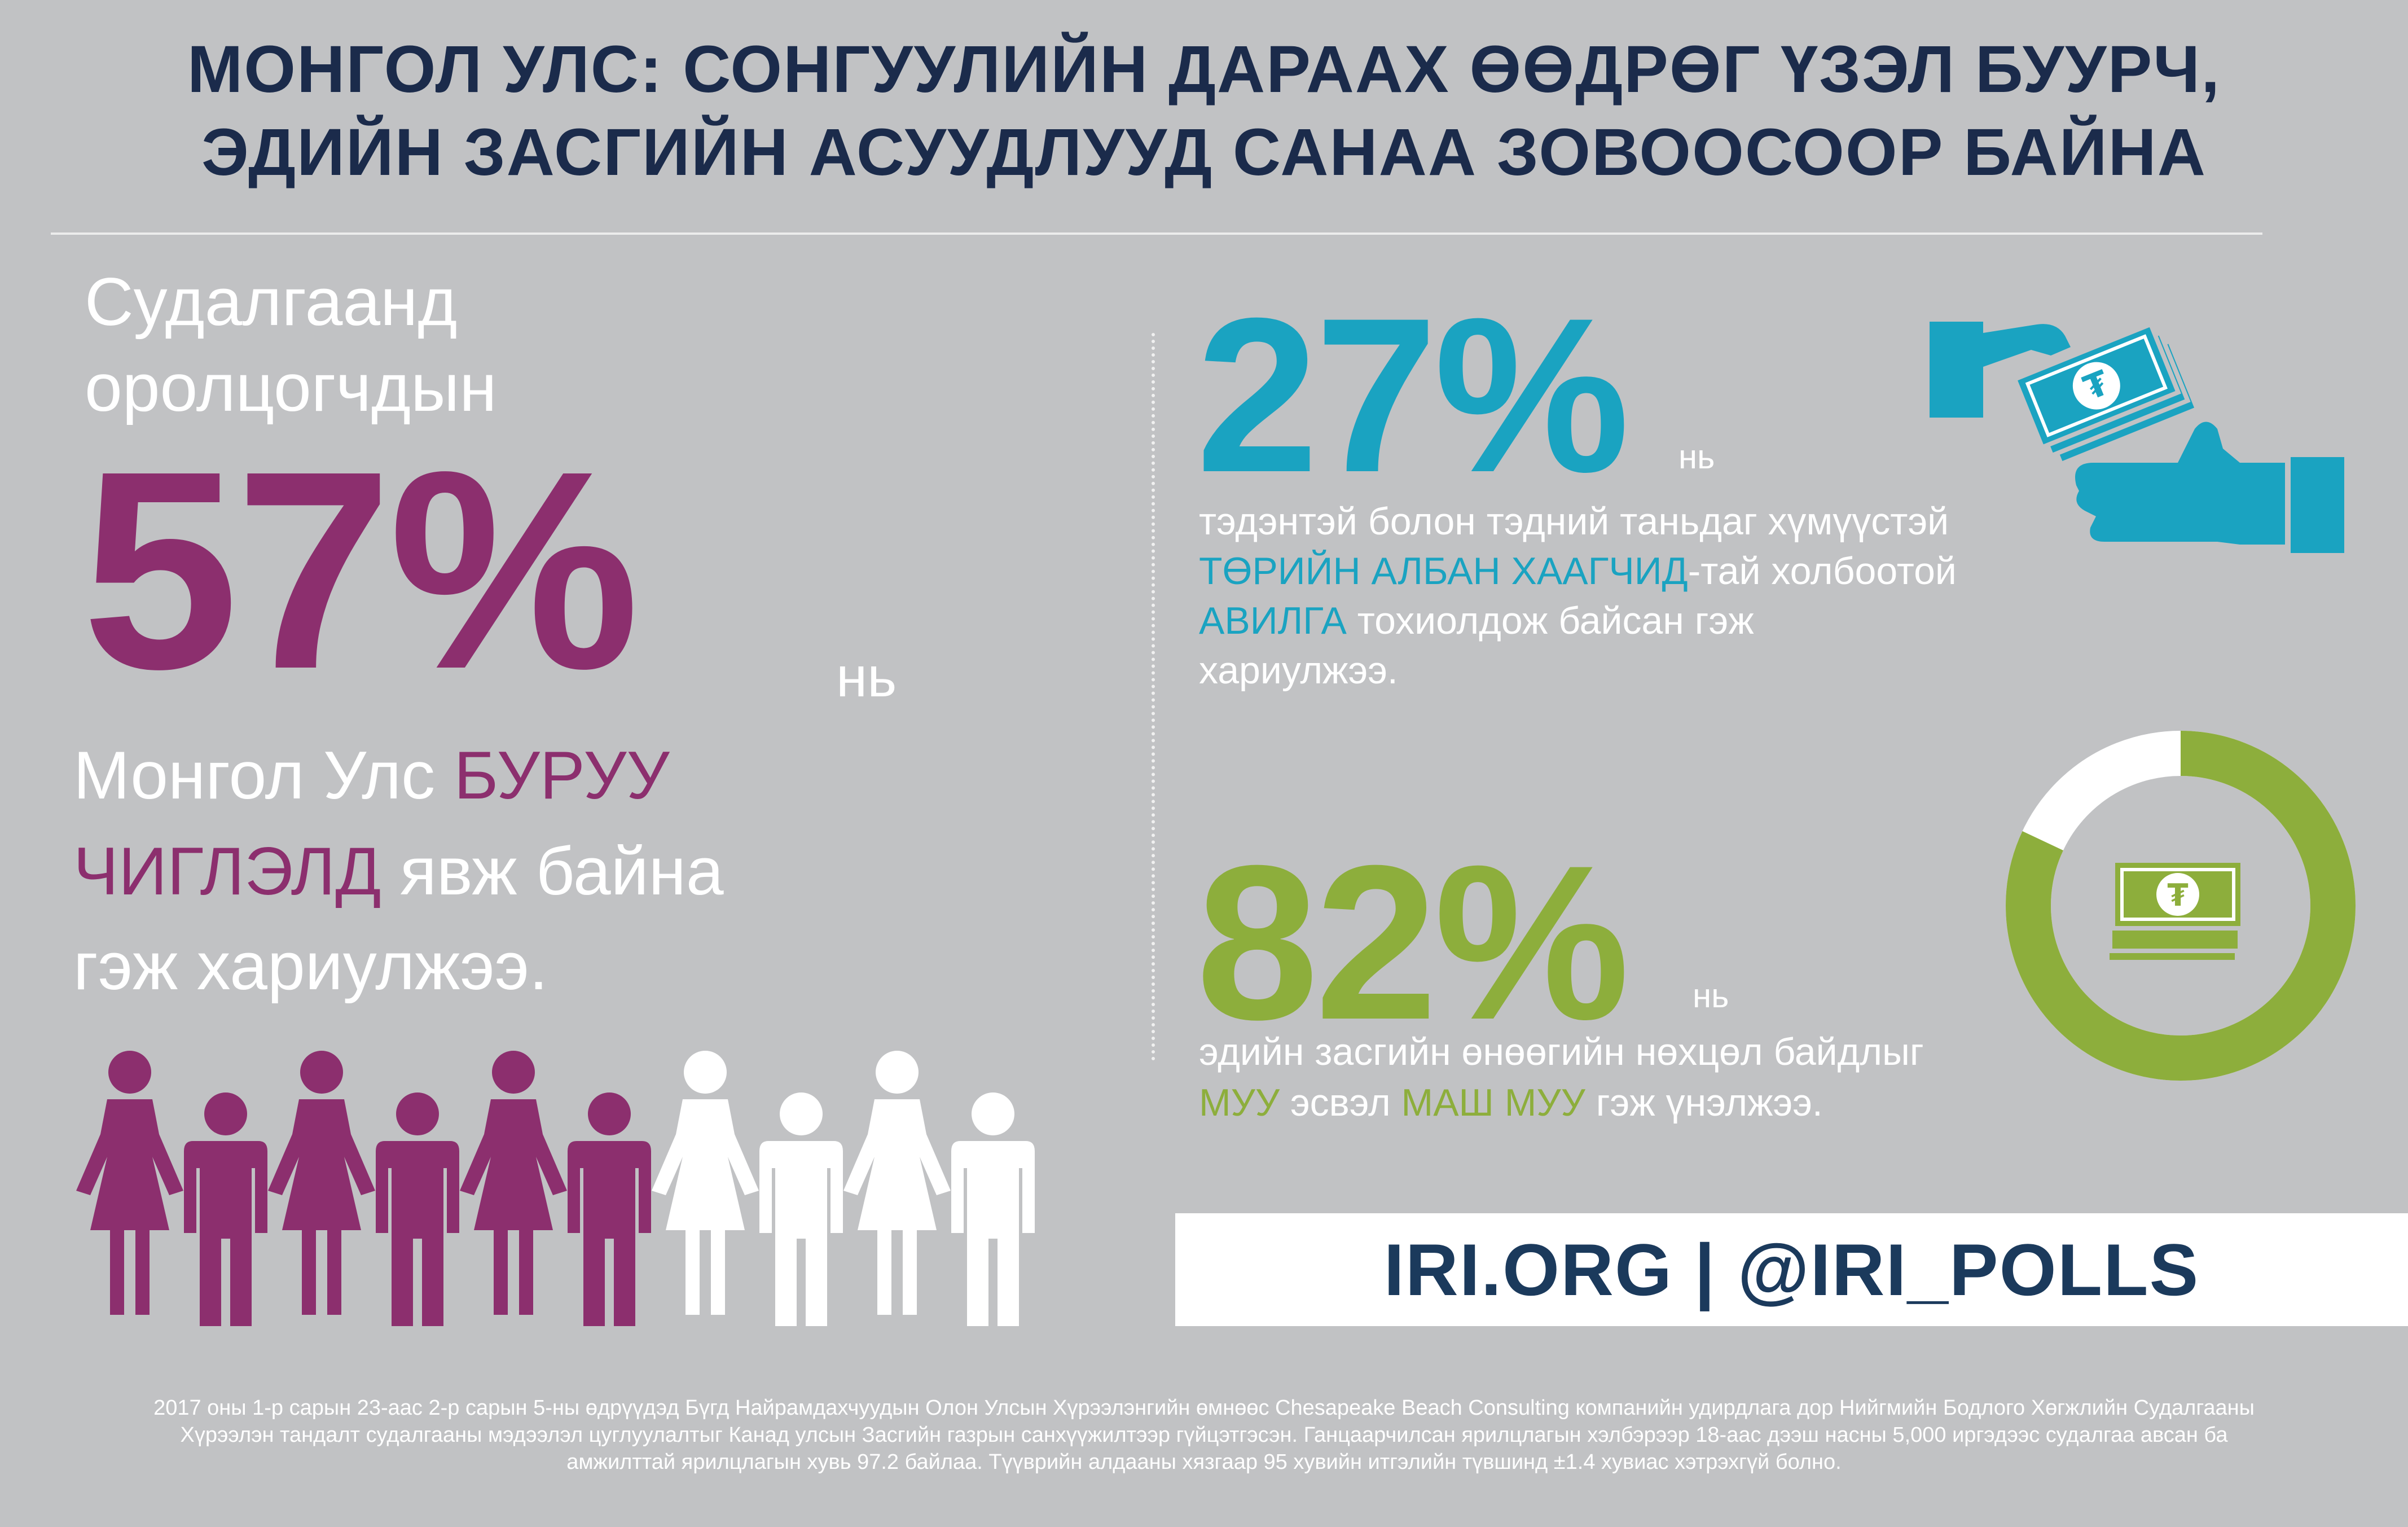  Describe the element at coordinates (1413, 395) in the screenshot. I see `corruption-percent: 27%` at that location.